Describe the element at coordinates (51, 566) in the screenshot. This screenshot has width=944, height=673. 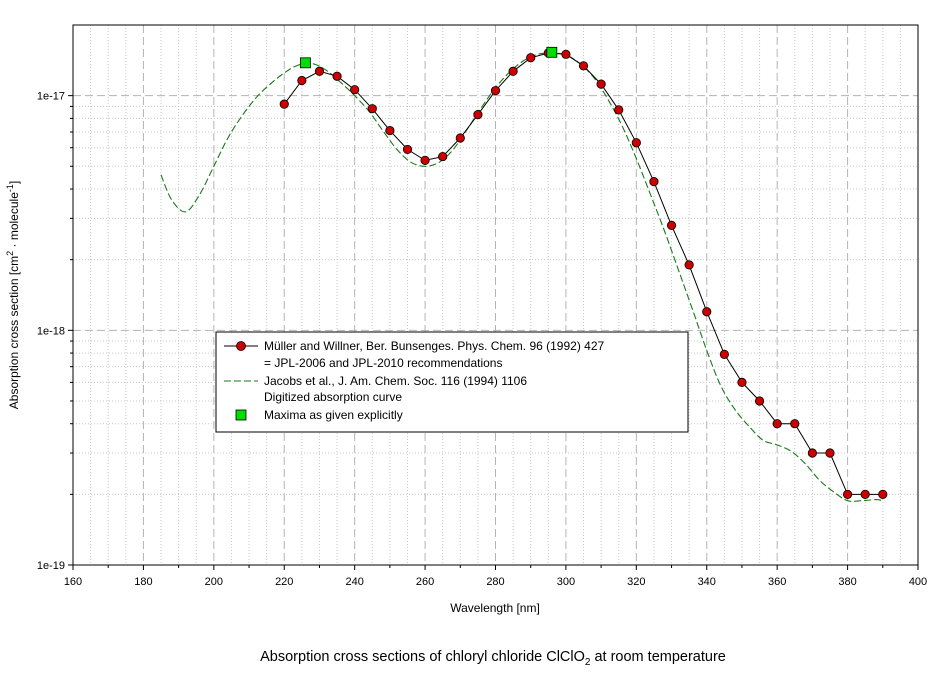
I see `y-tick-label: 1e-19` at that location.